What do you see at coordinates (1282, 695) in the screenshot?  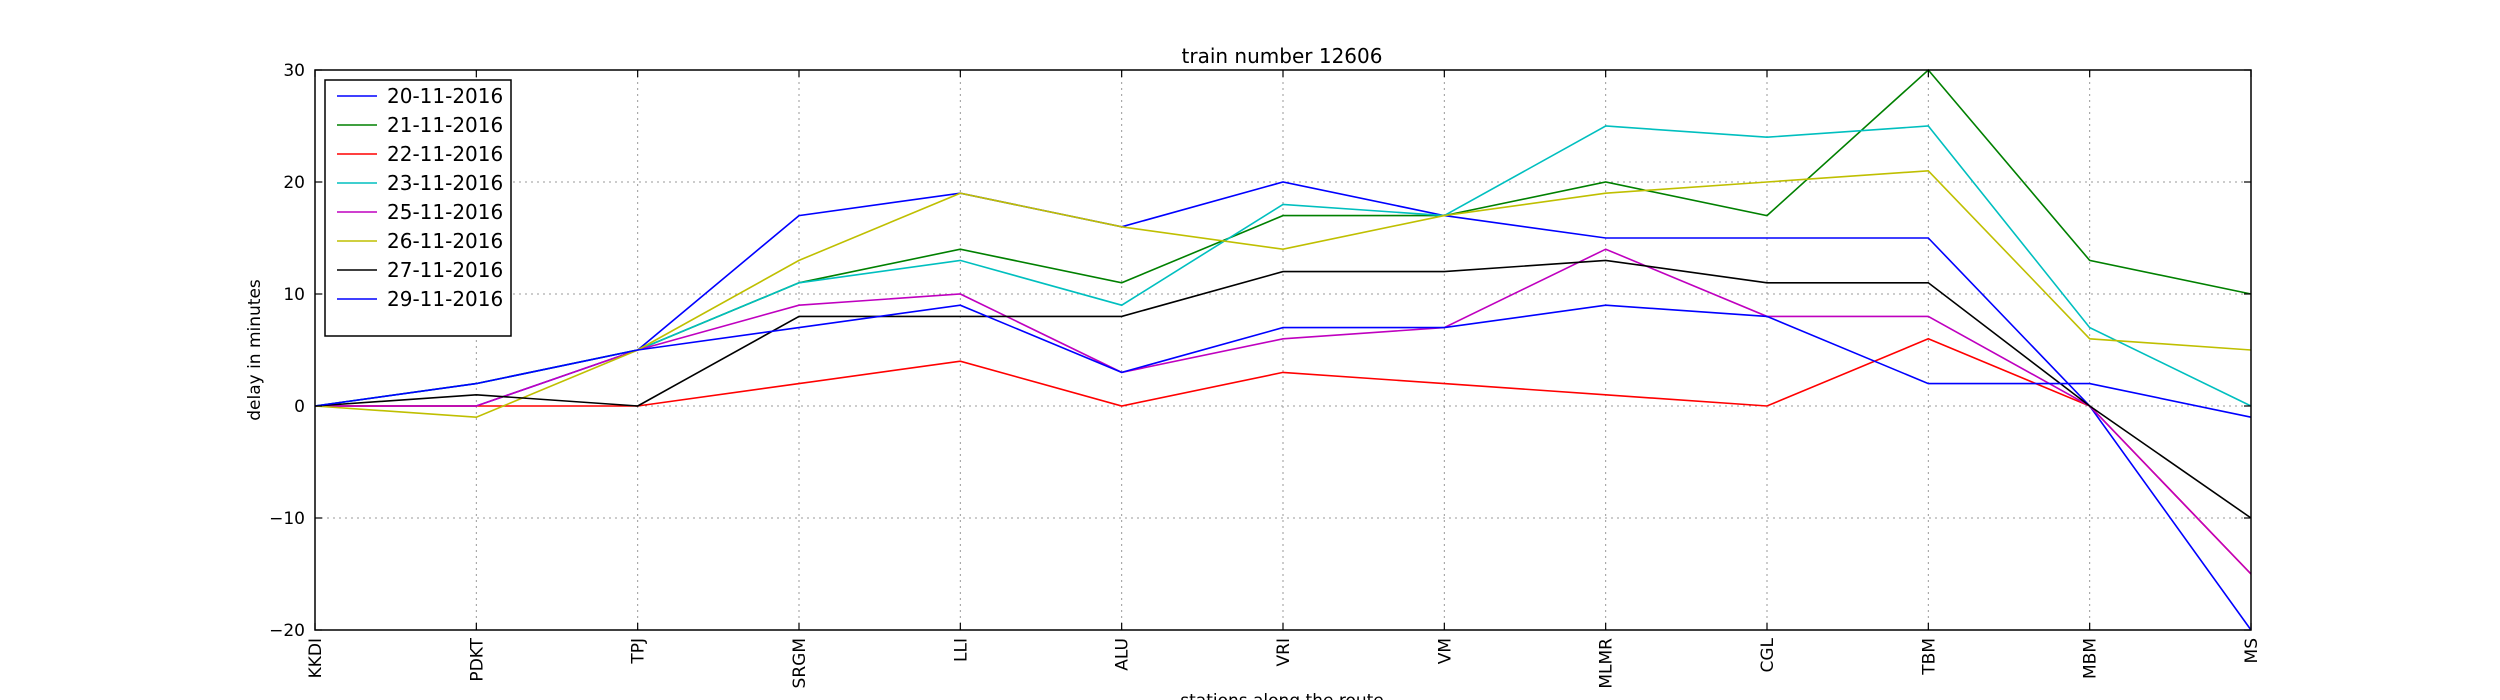 I see `x-axis-label: stations along the route` at bounding box center [1282, 695].